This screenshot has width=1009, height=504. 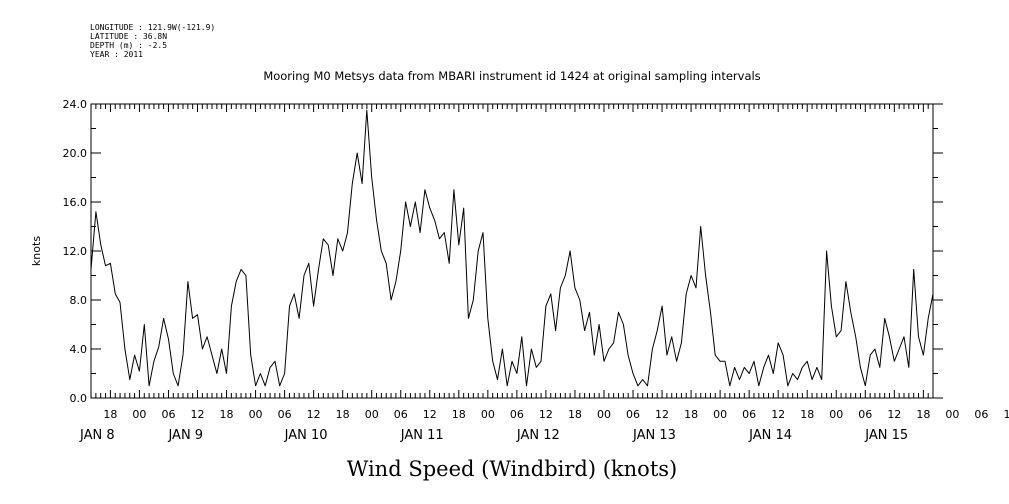 What do you see at coordinates (512, 469) in the screenshot?
I see `x-axis-label: Wind Speed (Windbird) (knots)` at bounding box center [512, 469].